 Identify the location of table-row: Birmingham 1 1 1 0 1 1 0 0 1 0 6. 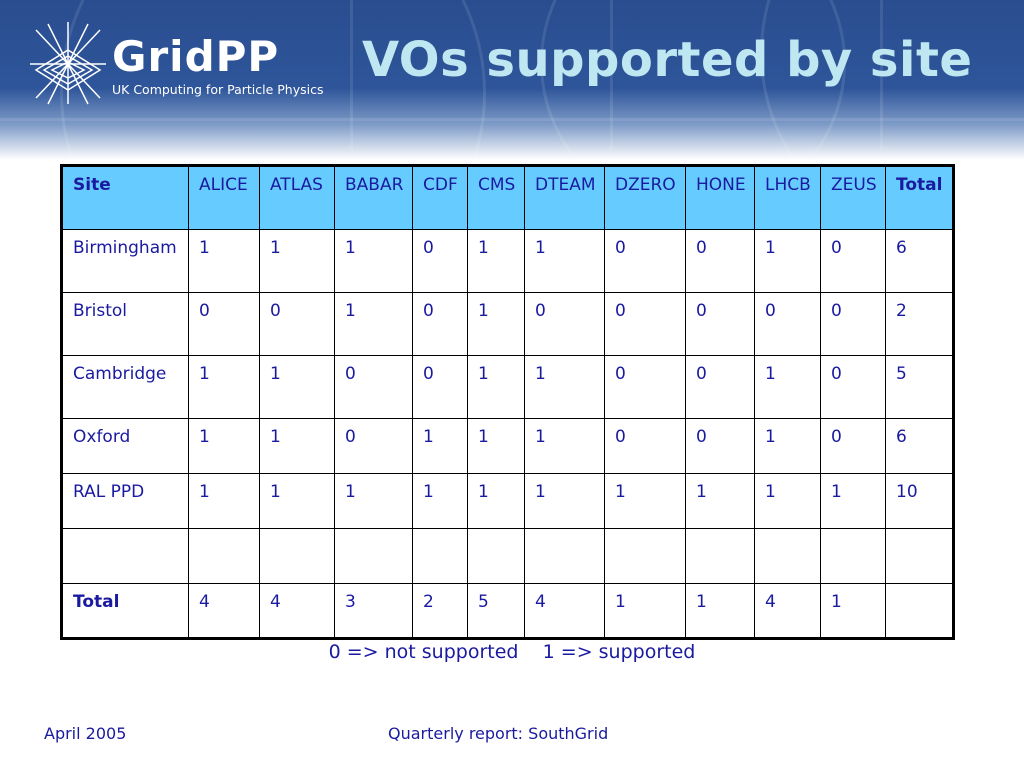
(507, 261).